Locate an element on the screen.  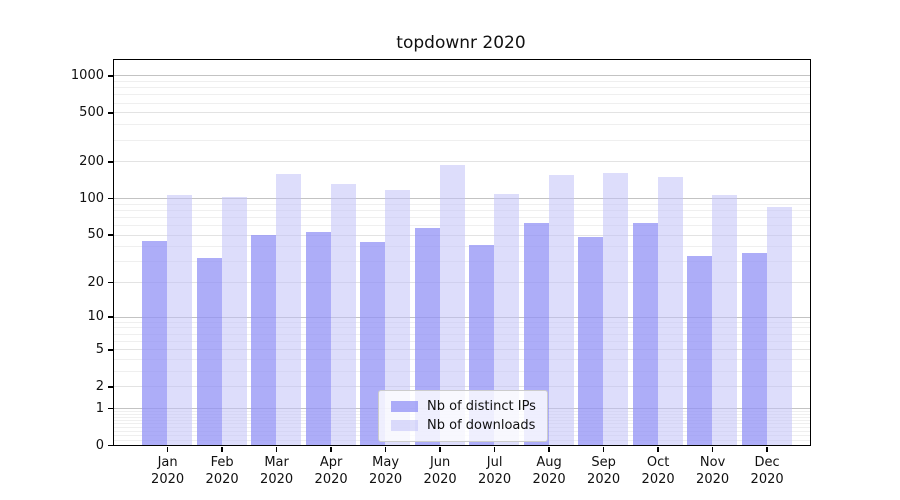
y-tick-label: 1 is located at coordinates (99, 408).